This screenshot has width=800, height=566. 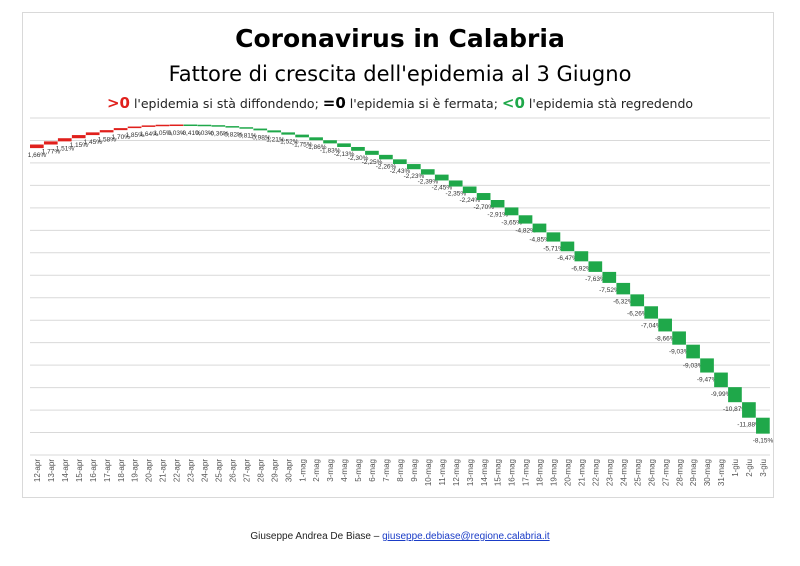 I want to click on legend-zero-symbol: =0, so click(x=334, y=103).